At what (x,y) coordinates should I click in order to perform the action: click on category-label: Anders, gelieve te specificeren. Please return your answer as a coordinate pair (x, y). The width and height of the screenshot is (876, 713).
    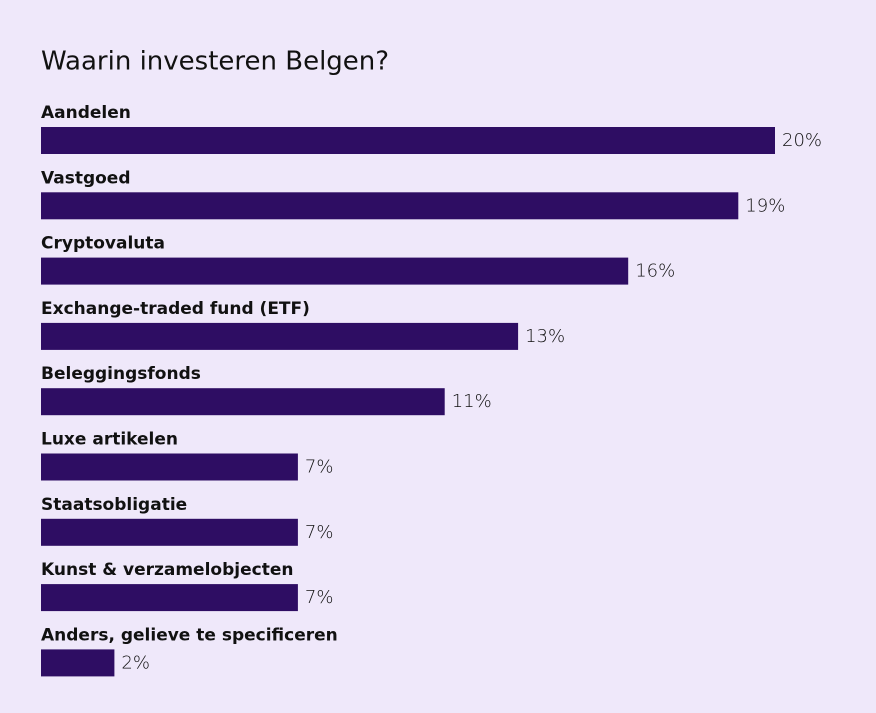
    Looking at the image, I should click on (189, 635).